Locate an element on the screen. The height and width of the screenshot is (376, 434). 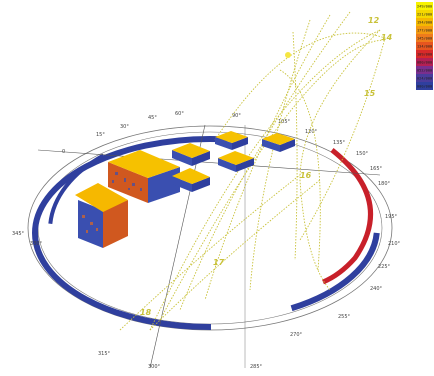
compass-label: 120° is located at coordinates (311, 132).